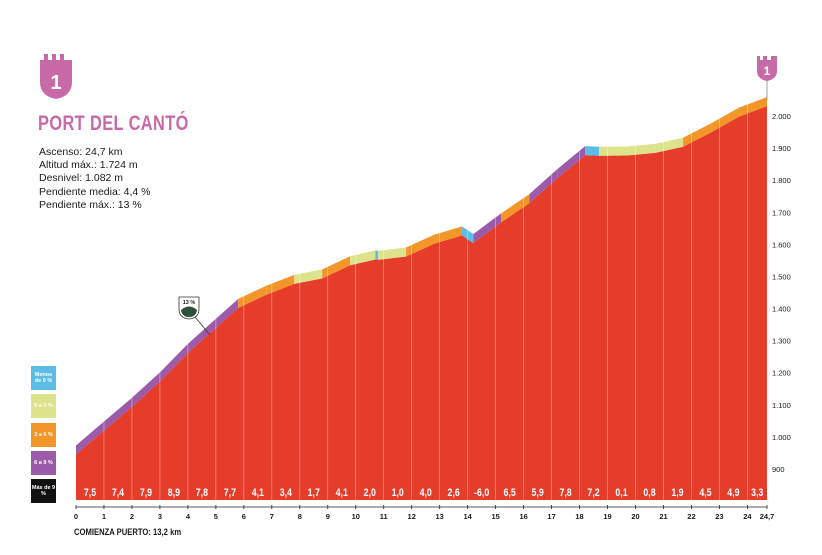 This screenshot has width=822, height=555. What do you see at coordinates (189, 303) in the screenshot?
I see `max-grade-callout-text: 13 %` at bounding box center [189, 303].